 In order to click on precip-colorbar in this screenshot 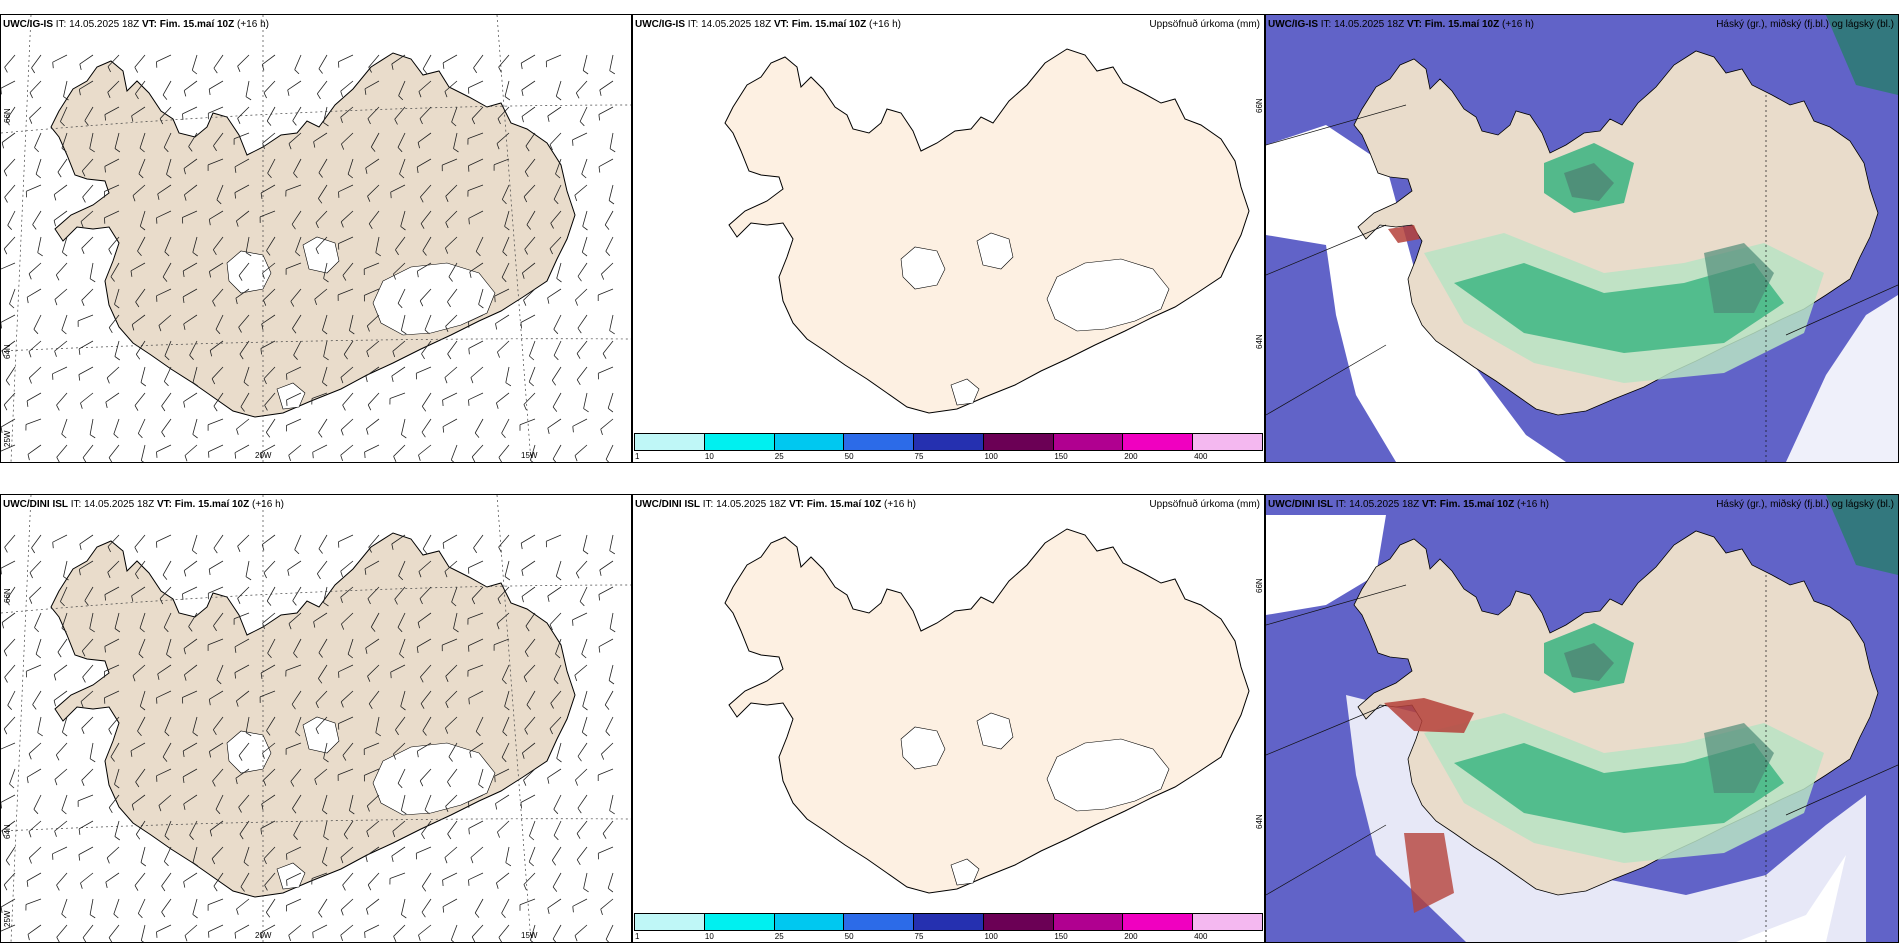, I will do `click(948, 442)`.